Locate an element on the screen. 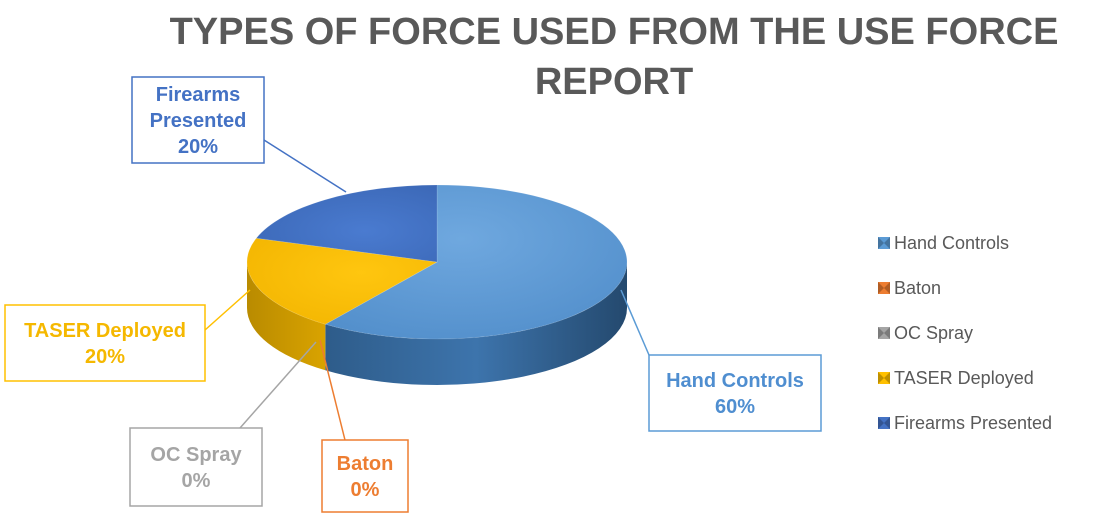 The image size is (1117, 513). leader-line-firearms-presented is located at coordinates (305, 166).